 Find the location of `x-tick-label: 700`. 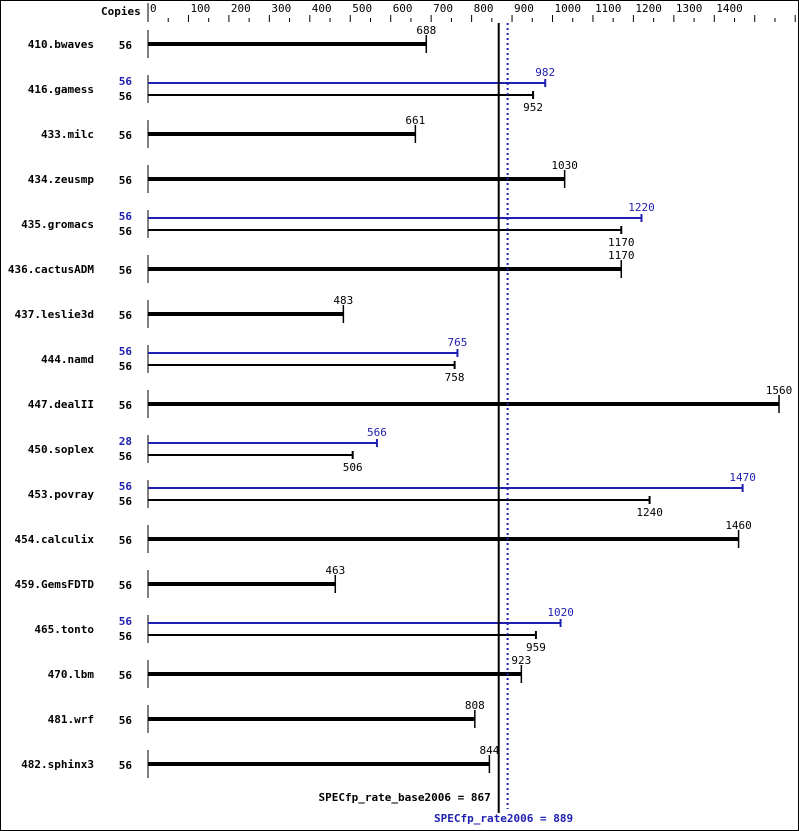

x-tick-label: 700 is located at coordinates (443, 8).